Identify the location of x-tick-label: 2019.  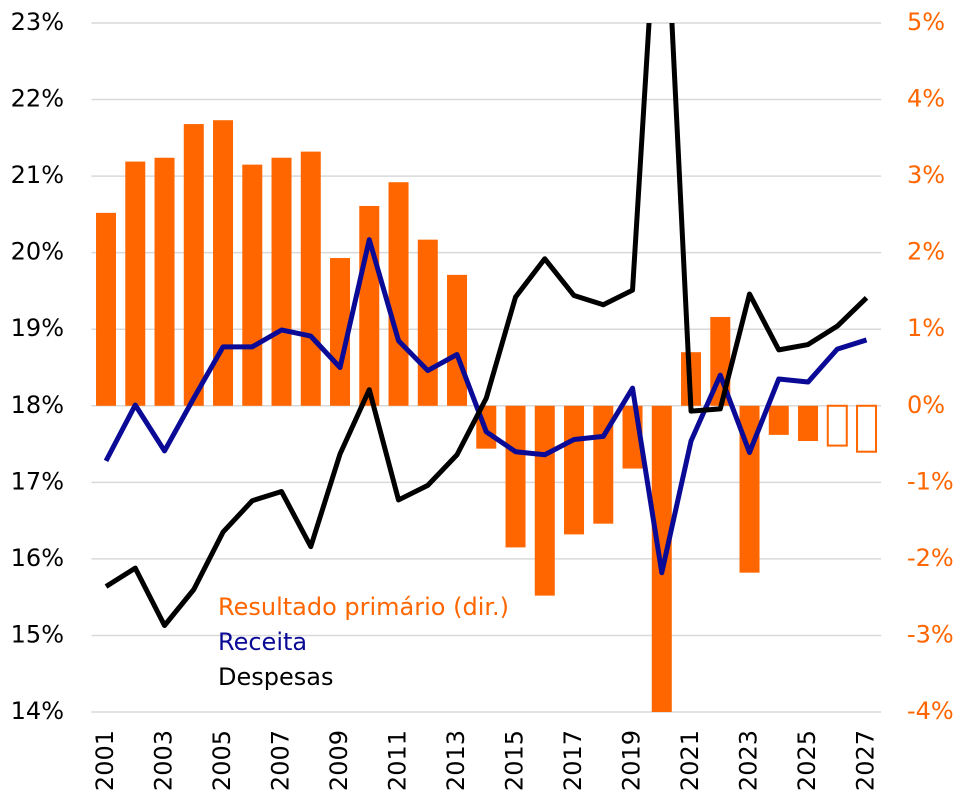
(632, 760).